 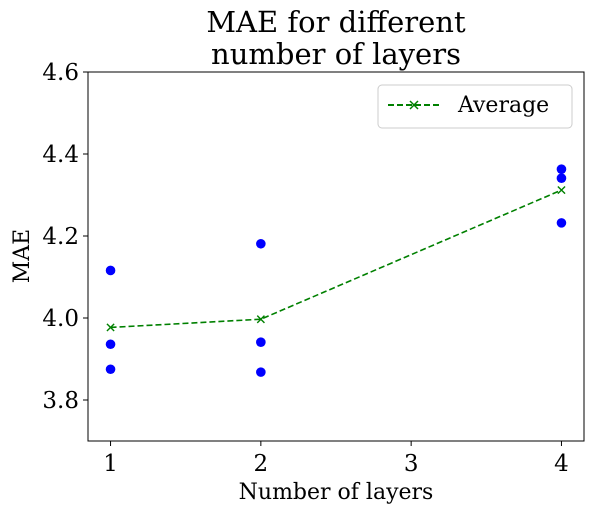 What do you see at coordinates (336, 459) in the screenshot?
I see `x-axis-ticks: 1 2 3 4` at bounding box center [336, 459].